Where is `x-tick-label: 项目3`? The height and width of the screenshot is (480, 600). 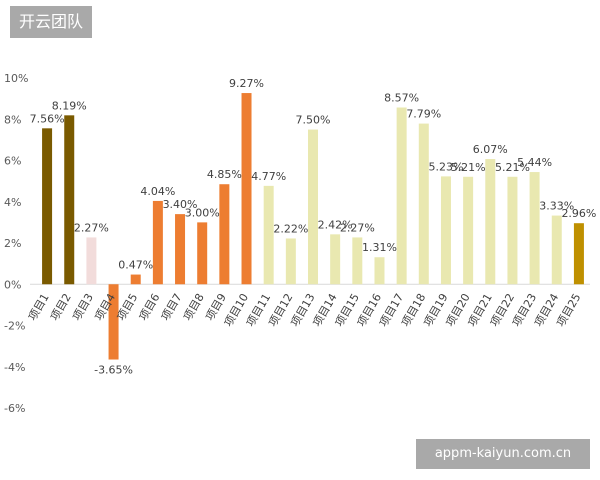 x-tick-label: 项目3 is located at coordinates (83, 307).